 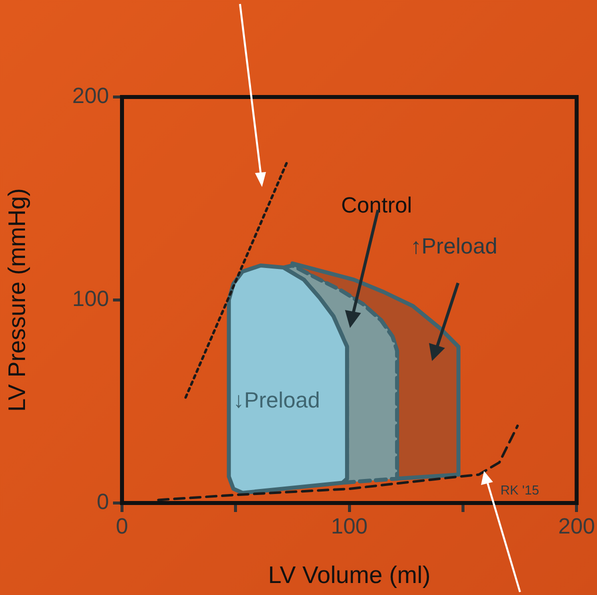 I want to click on annotation: ↓Preload, so click(x=276, y=400).